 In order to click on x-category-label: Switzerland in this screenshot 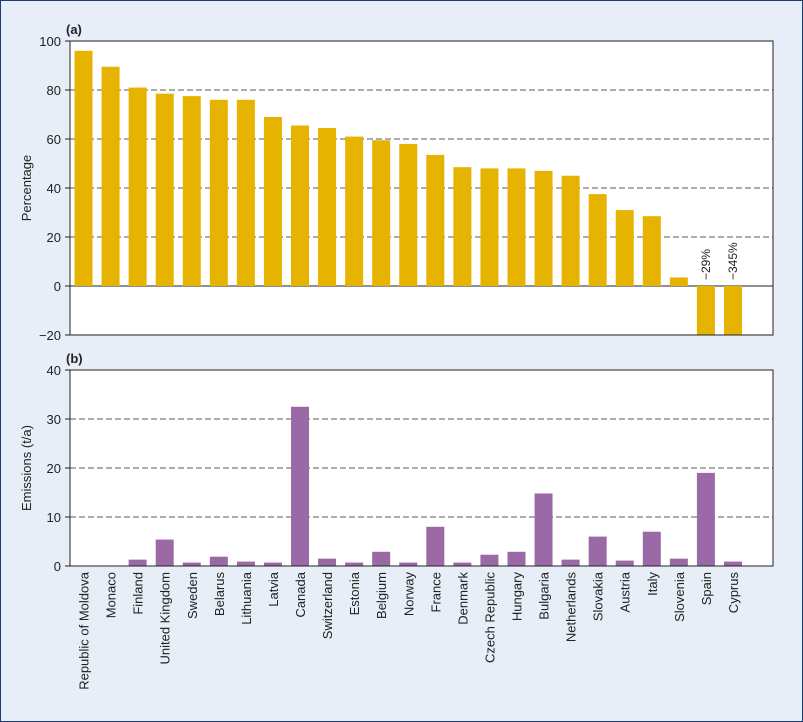, I will do `click(327, 605)`.